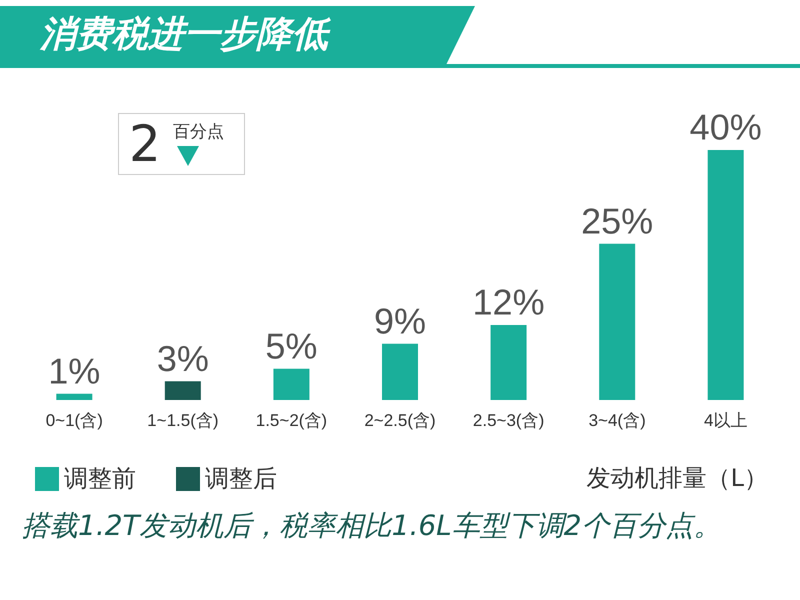 The image size is (800, 600). What do you see at coordinates (182, 358) in the screenshot?
I see `data-label: 3%` at bounding box center [182, 358].